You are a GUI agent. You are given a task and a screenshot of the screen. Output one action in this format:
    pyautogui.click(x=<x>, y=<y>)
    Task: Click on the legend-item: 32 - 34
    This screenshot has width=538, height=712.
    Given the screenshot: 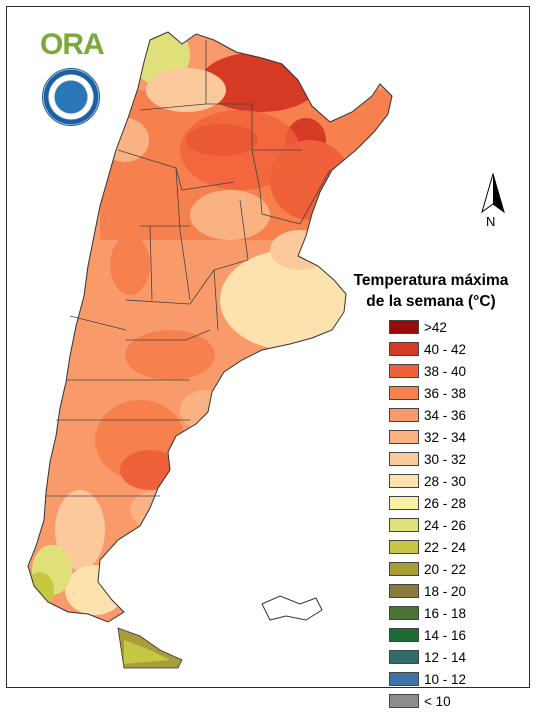 What is the action you would take?
    pyautogui.click(x=427, y=437)
    